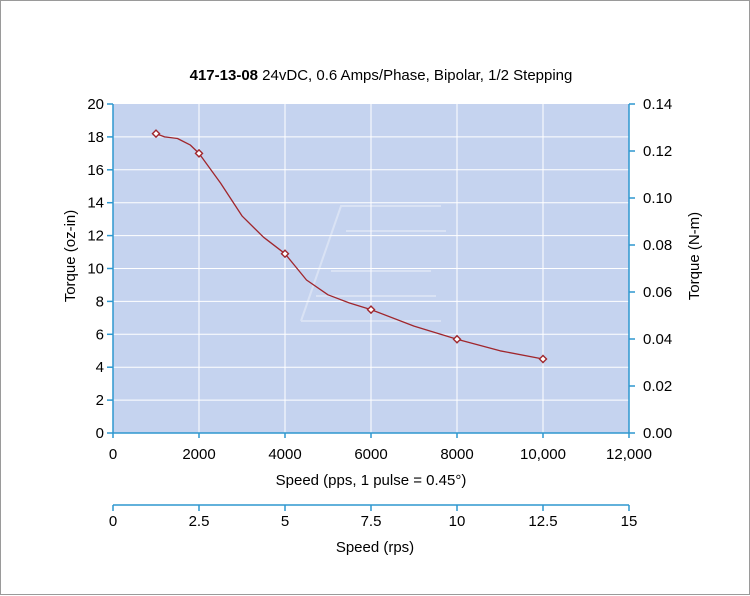 This screenshot has height=596, width=750. Describe the element at coordinates (70, 256) in the screenshot. I see `y-axis-title: Torque (oz-in)` at that location.